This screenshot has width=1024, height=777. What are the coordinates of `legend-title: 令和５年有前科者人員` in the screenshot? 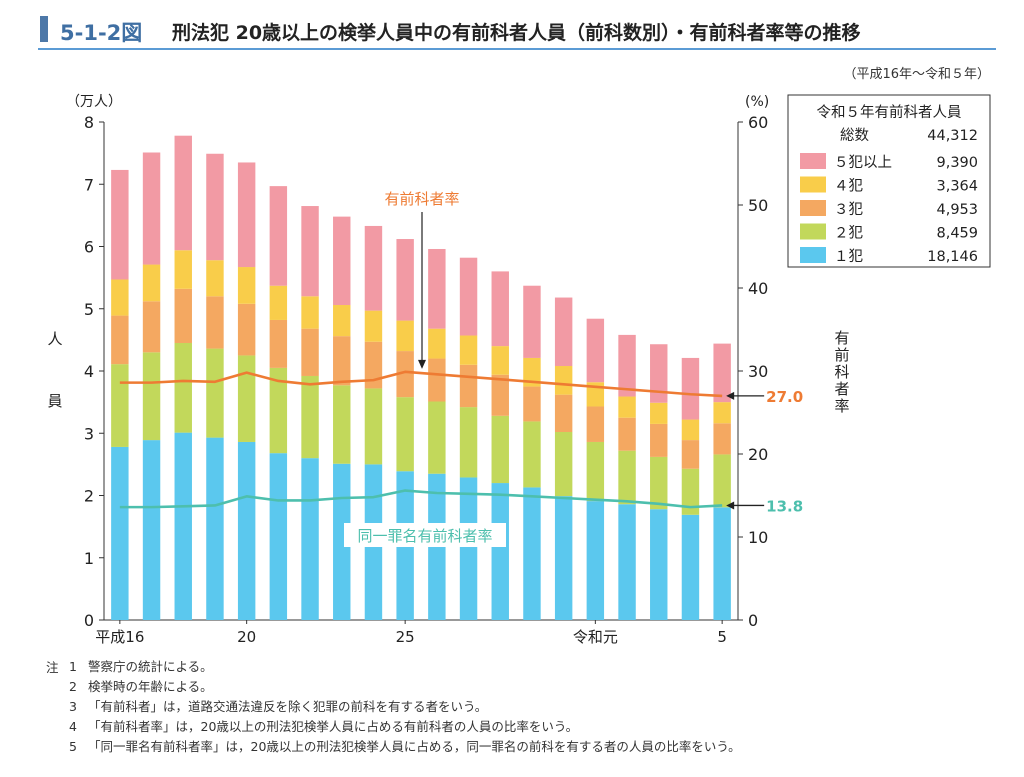 It's located at (889, 112).